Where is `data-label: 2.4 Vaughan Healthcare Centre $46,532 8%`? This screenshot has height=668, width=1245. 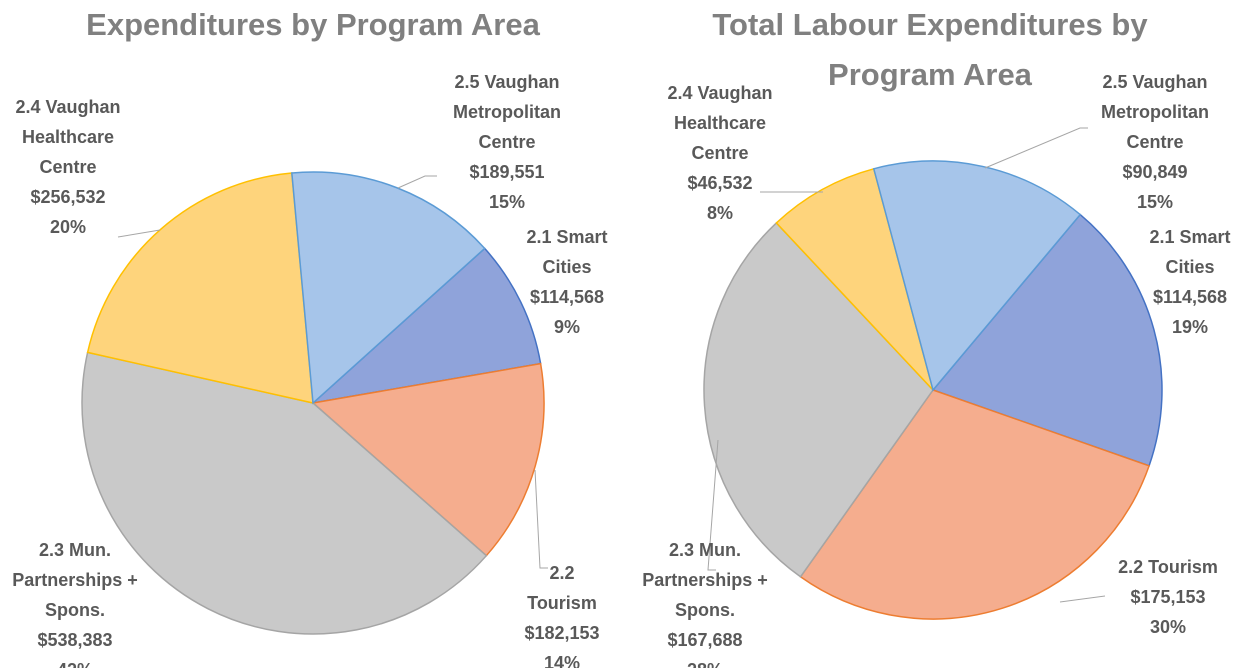
data-label: 2.4 Vaughan Healthcare Centre $46,532 8% is located at coordinates (720, 153).